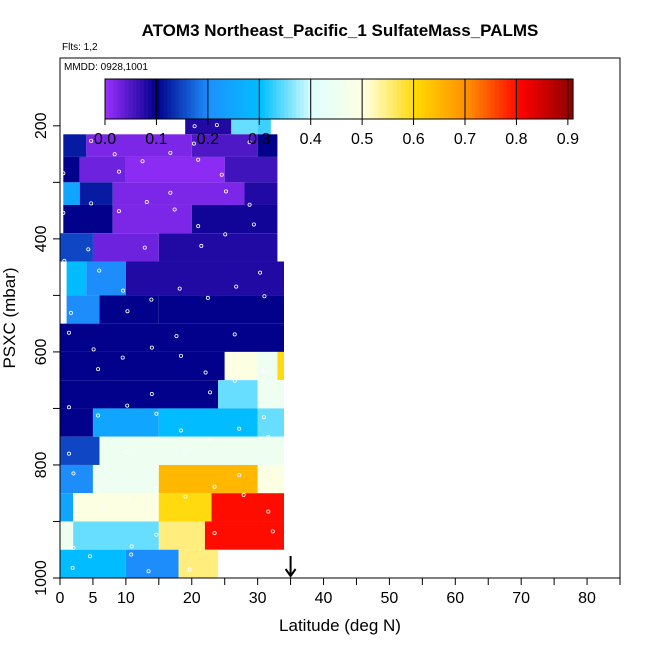 This screenshot has width=650, height=650. I want to click on dates-annotation: MMDD: 0928,1001, so click(106, 67).